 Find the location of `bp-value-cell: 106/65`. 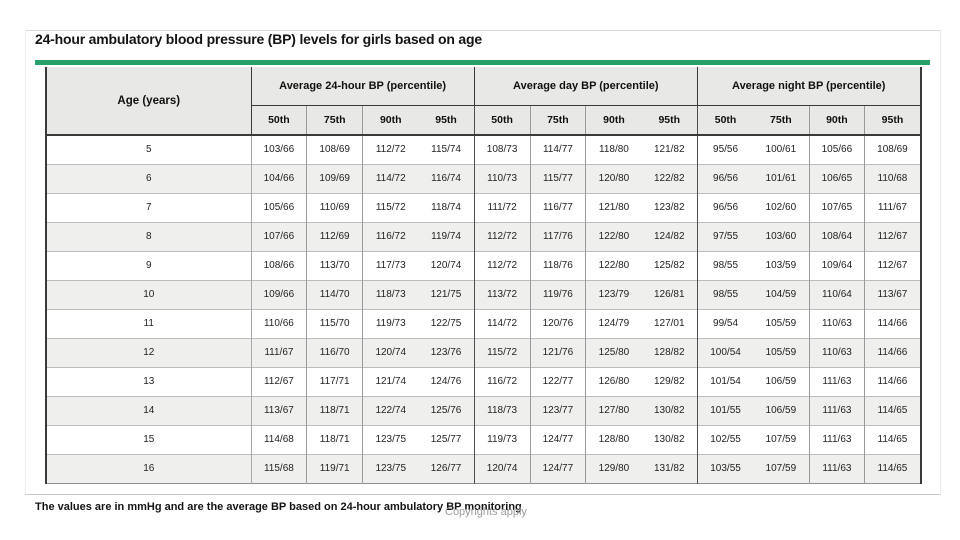

bp-value-cell: 106/65 is located at coordinates (837, 178).